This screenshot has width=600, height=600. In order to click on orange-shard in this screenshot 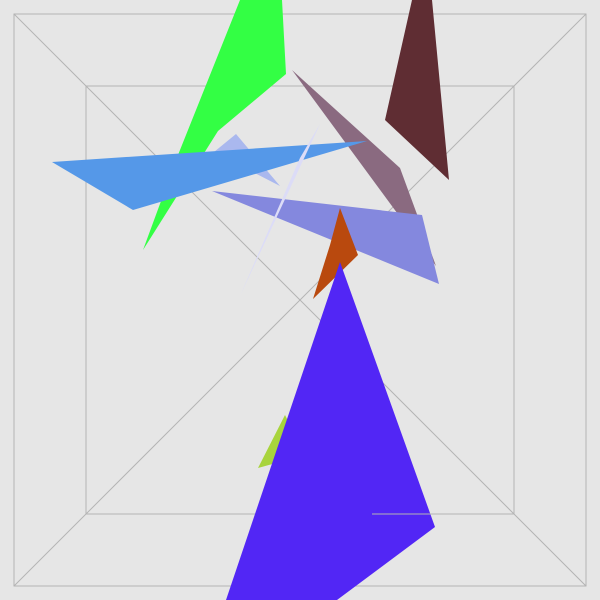, I will do `click(335, 253)`.